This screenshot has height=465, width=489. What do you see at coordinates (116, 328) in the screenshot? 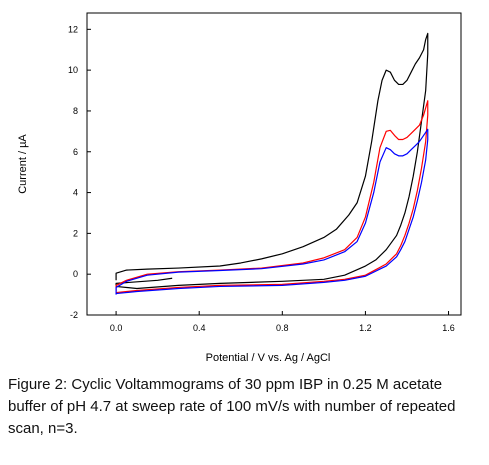
I see `x-tick-label: 0.0` at bounding box center [116, 328].